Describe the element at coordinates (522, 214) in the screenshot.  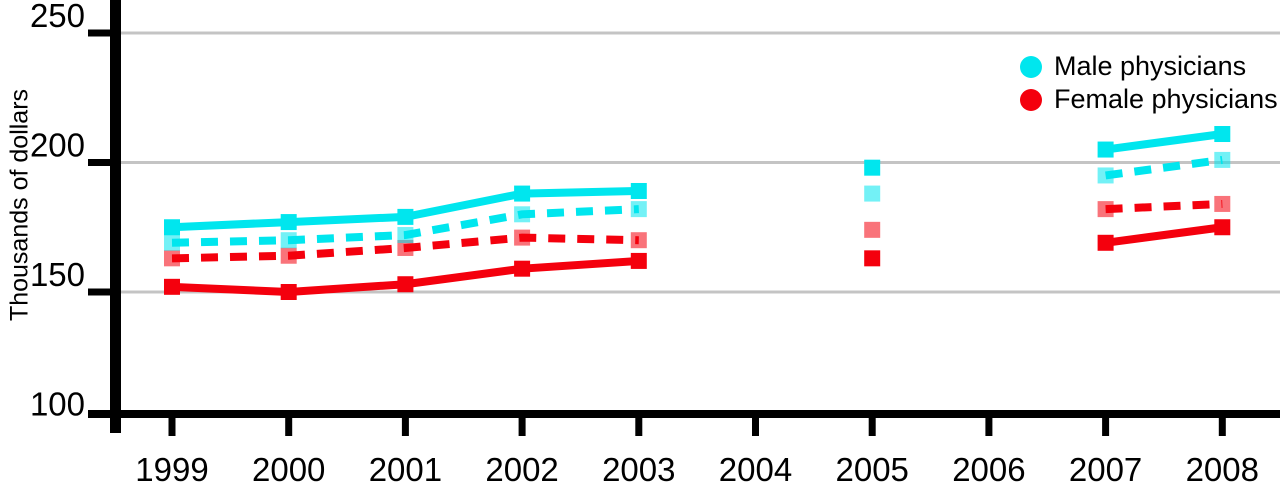
I see `data-point-male-dashed-2002` at that location.